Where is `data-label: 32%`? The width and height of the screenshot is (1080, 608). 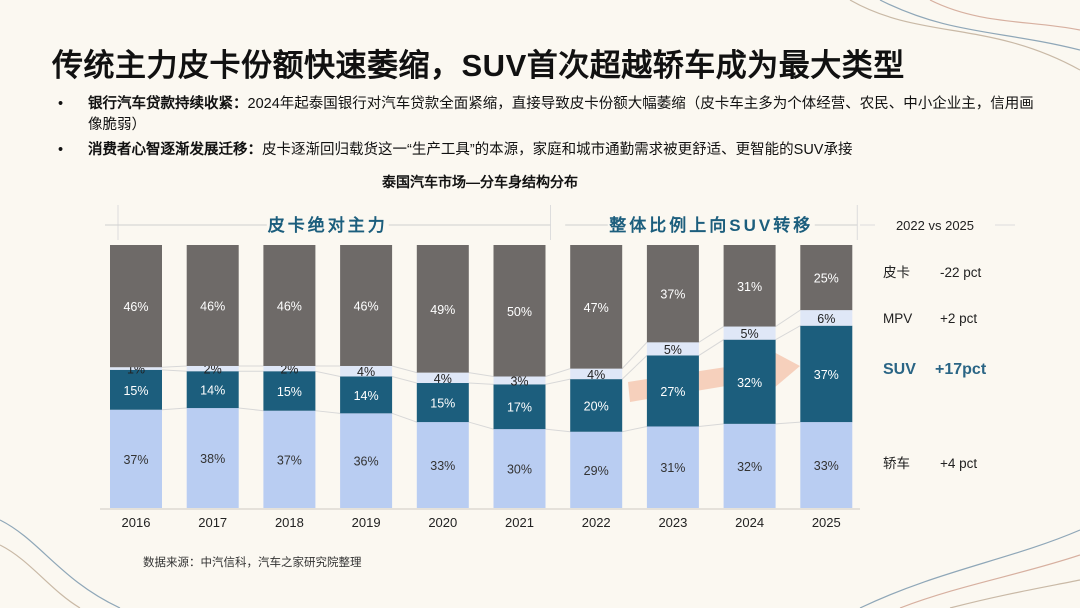 data-label: 32% is located at coordinates (749, 467).